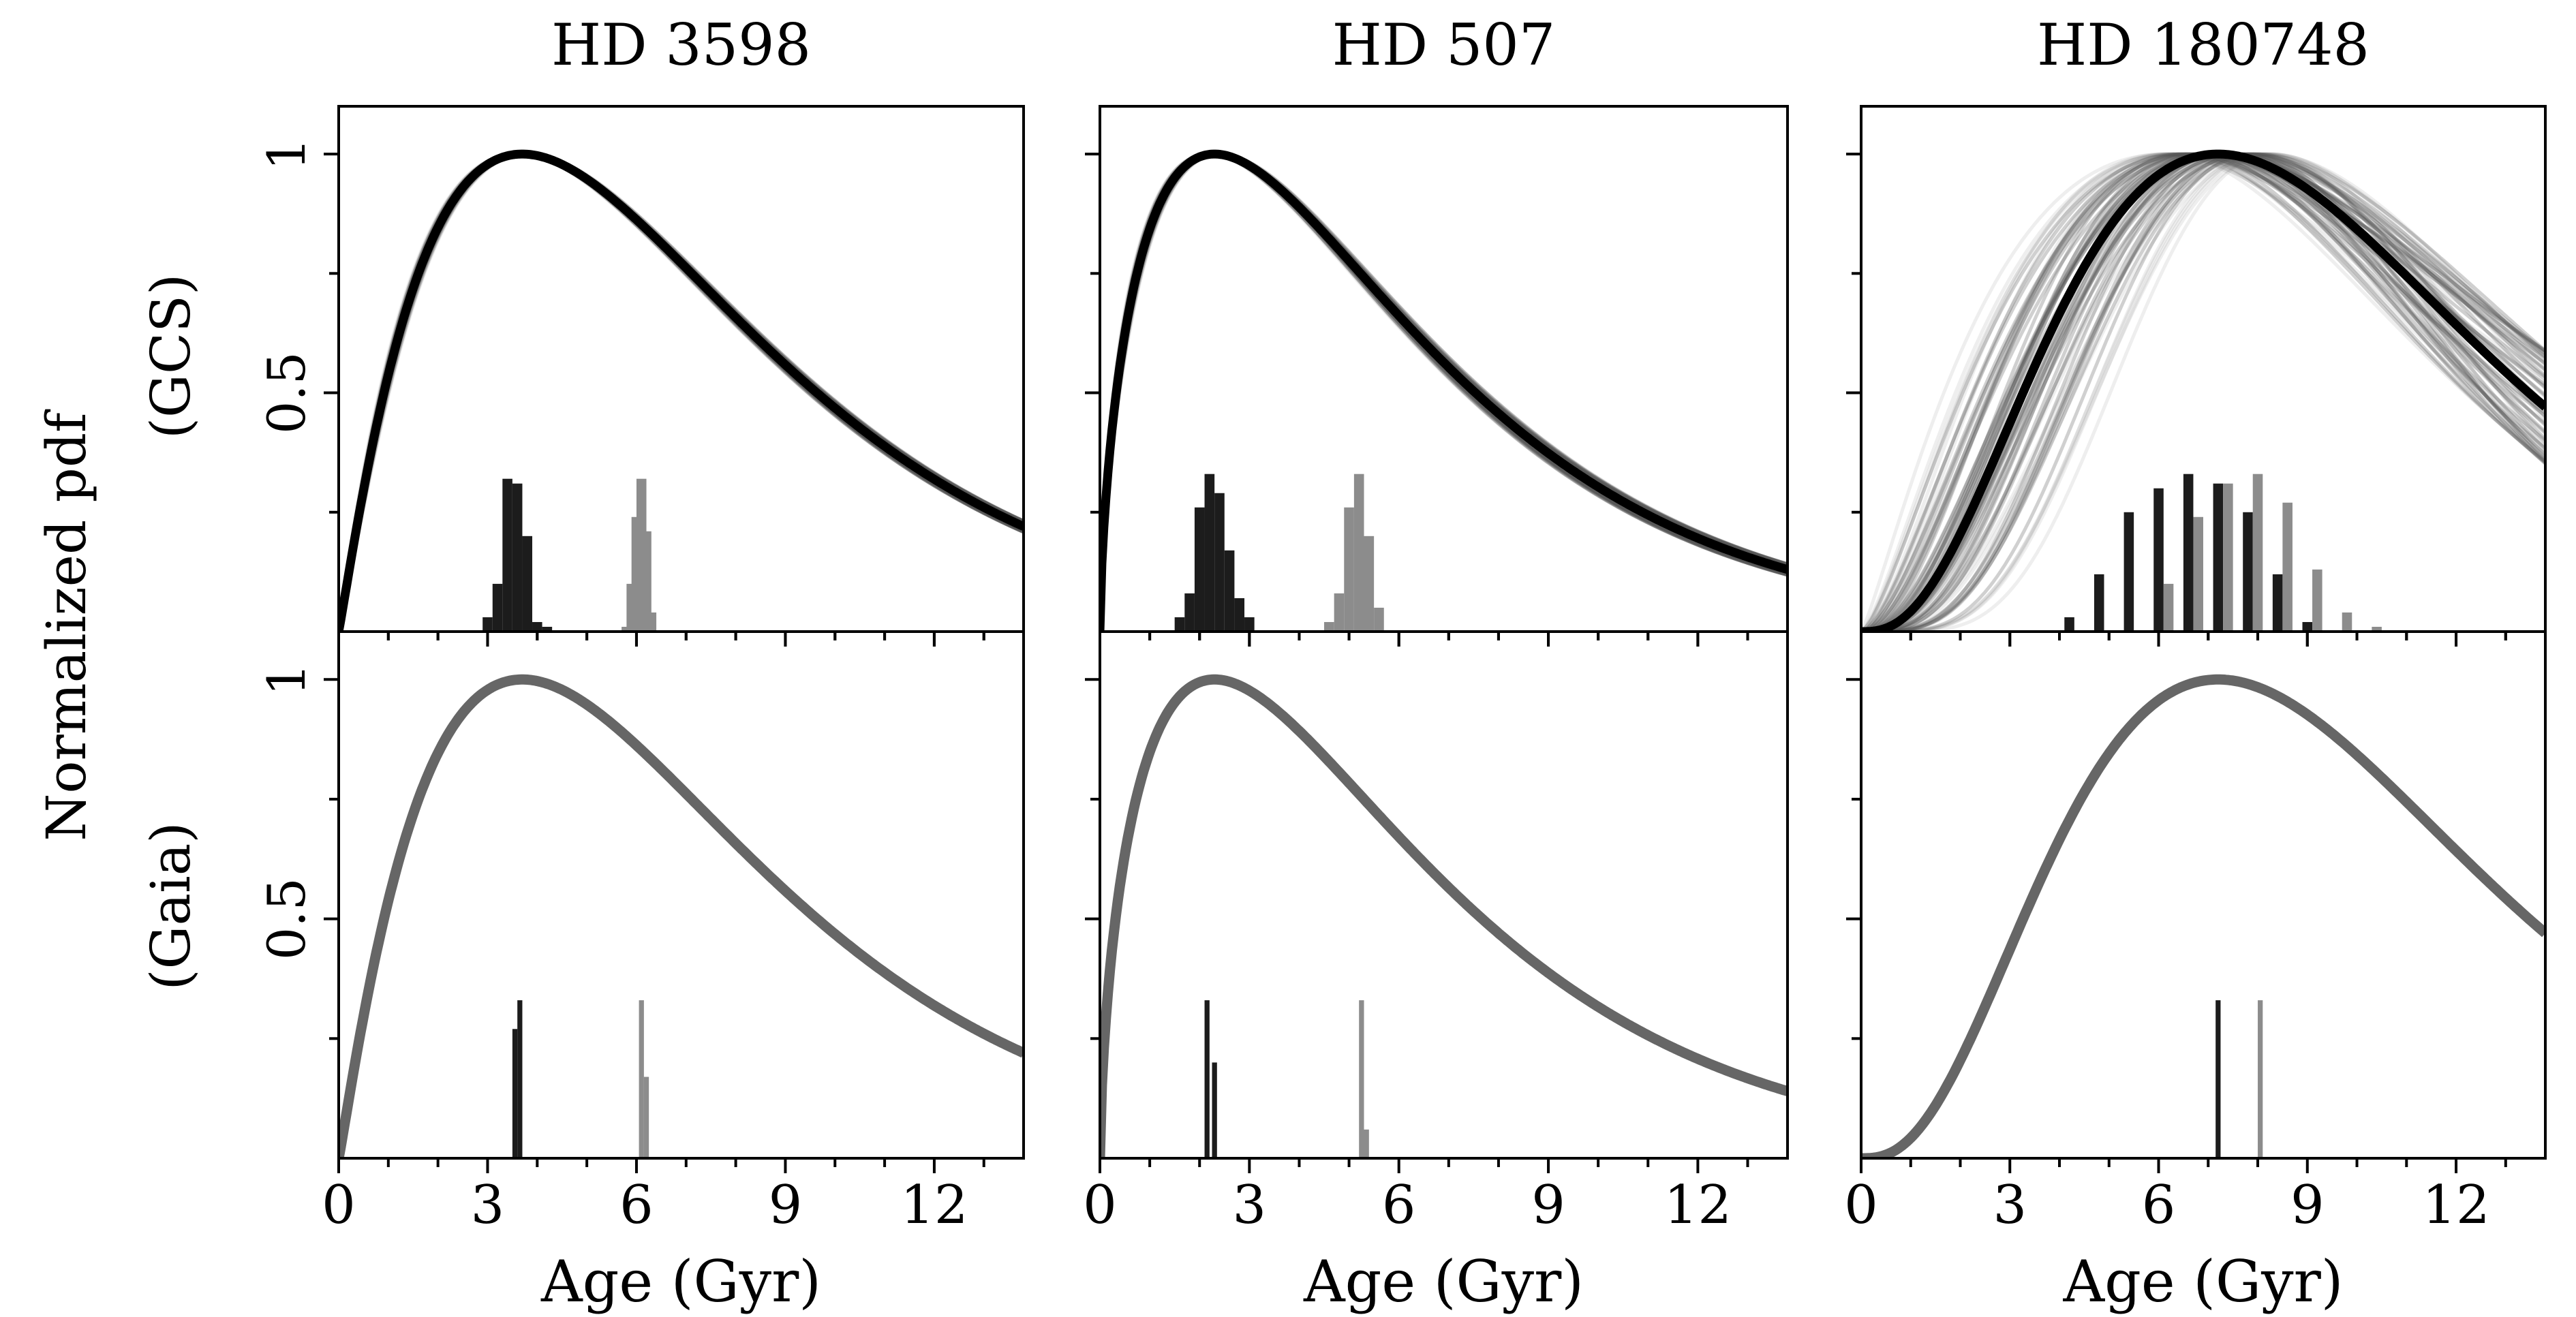 The width and height of the screenshot is (2576, 1317). I want to click on panel-title: HD 3598, so click(681, 45).